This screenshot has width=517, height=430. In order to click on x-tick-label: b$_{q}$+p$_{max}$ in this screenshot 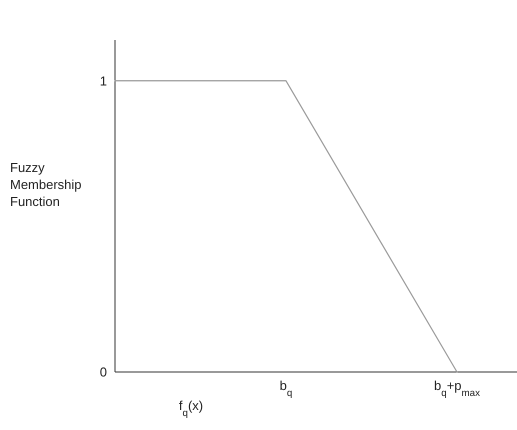, I will do `click(457, 388)`.